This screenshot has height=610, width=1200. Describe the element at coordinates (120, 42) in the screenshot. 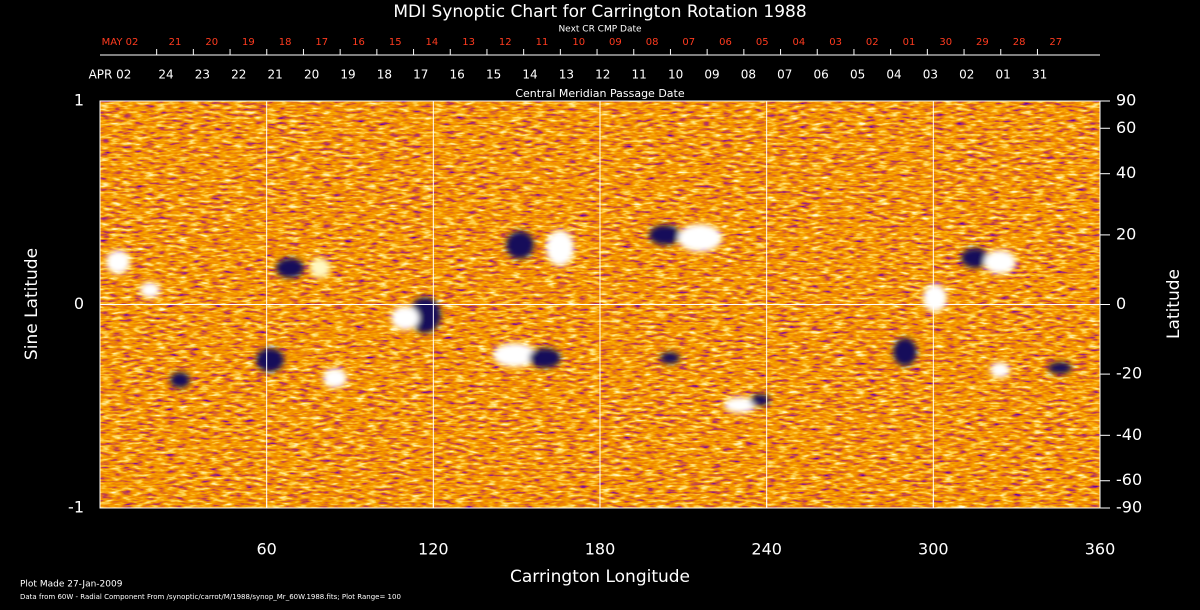

I see `date-label: MAY 02` at that location.